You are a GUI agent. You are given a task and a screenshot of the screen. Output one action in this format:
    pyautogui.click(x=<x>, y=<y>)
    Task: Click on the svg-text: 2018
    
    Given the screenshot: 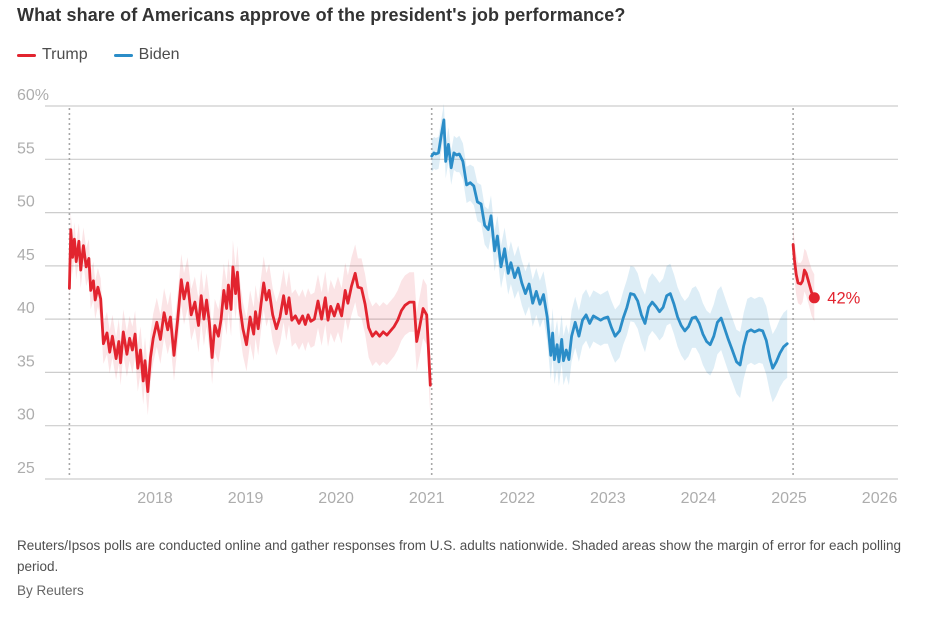 What is the action you would take?
    pyautogui.click(x=155, y=498)
    